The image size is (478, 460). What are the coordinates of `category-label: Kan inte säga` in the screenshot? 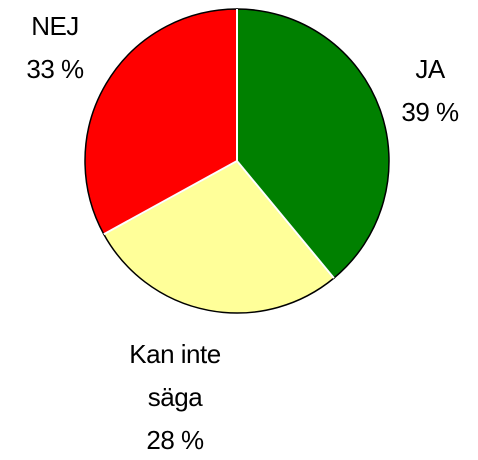 It's located at (175, 375).